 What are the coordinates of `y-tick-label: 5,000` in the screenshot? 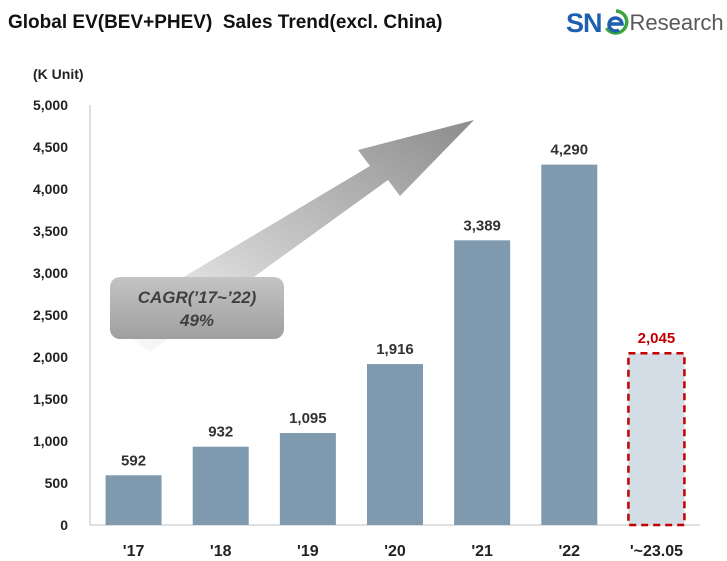 It's located at (50, 105).